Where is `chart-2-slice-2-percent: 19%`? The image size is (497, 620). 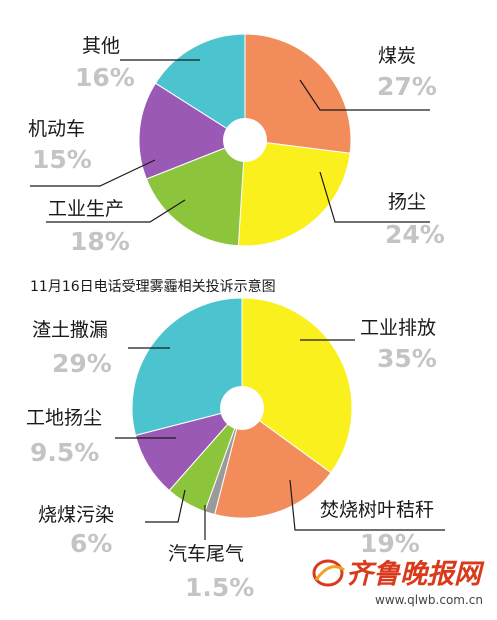
chart-2-slice-2-percent: 19% is located at coordinates (390, 543).